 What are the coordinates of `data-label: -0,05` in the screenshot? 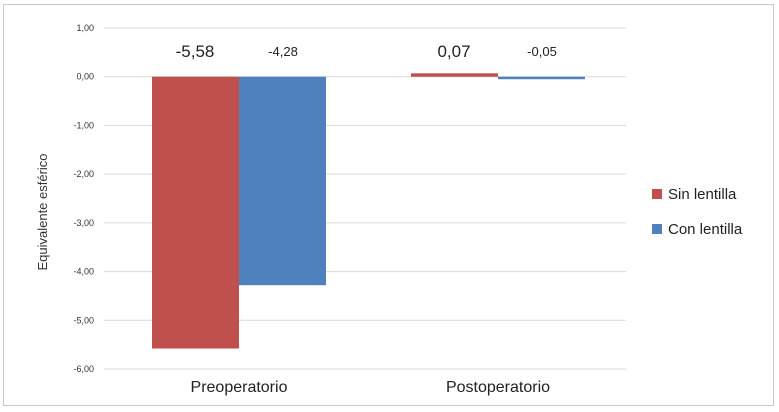 It's located at (542, 51).